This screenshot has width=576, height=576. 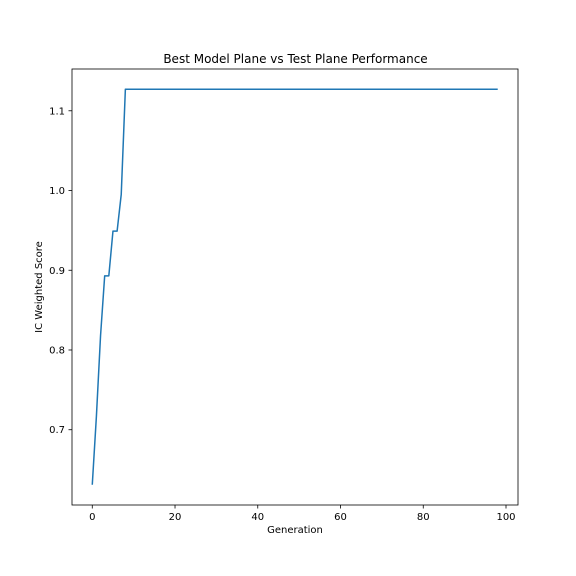 I want to click on y-tick-label: 0.7, so click(x=57, y=430).